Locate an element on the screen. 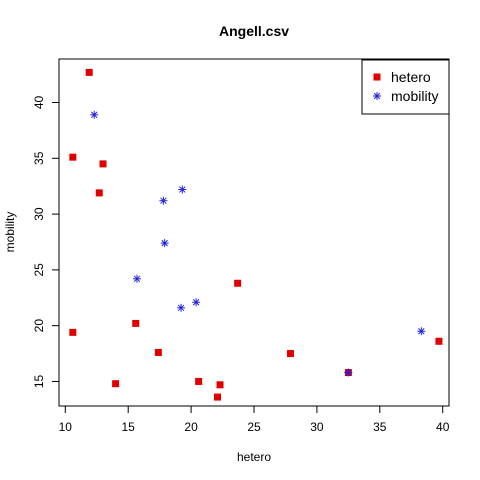  y-tick-label: 15 is located at coordinates (39, 381).